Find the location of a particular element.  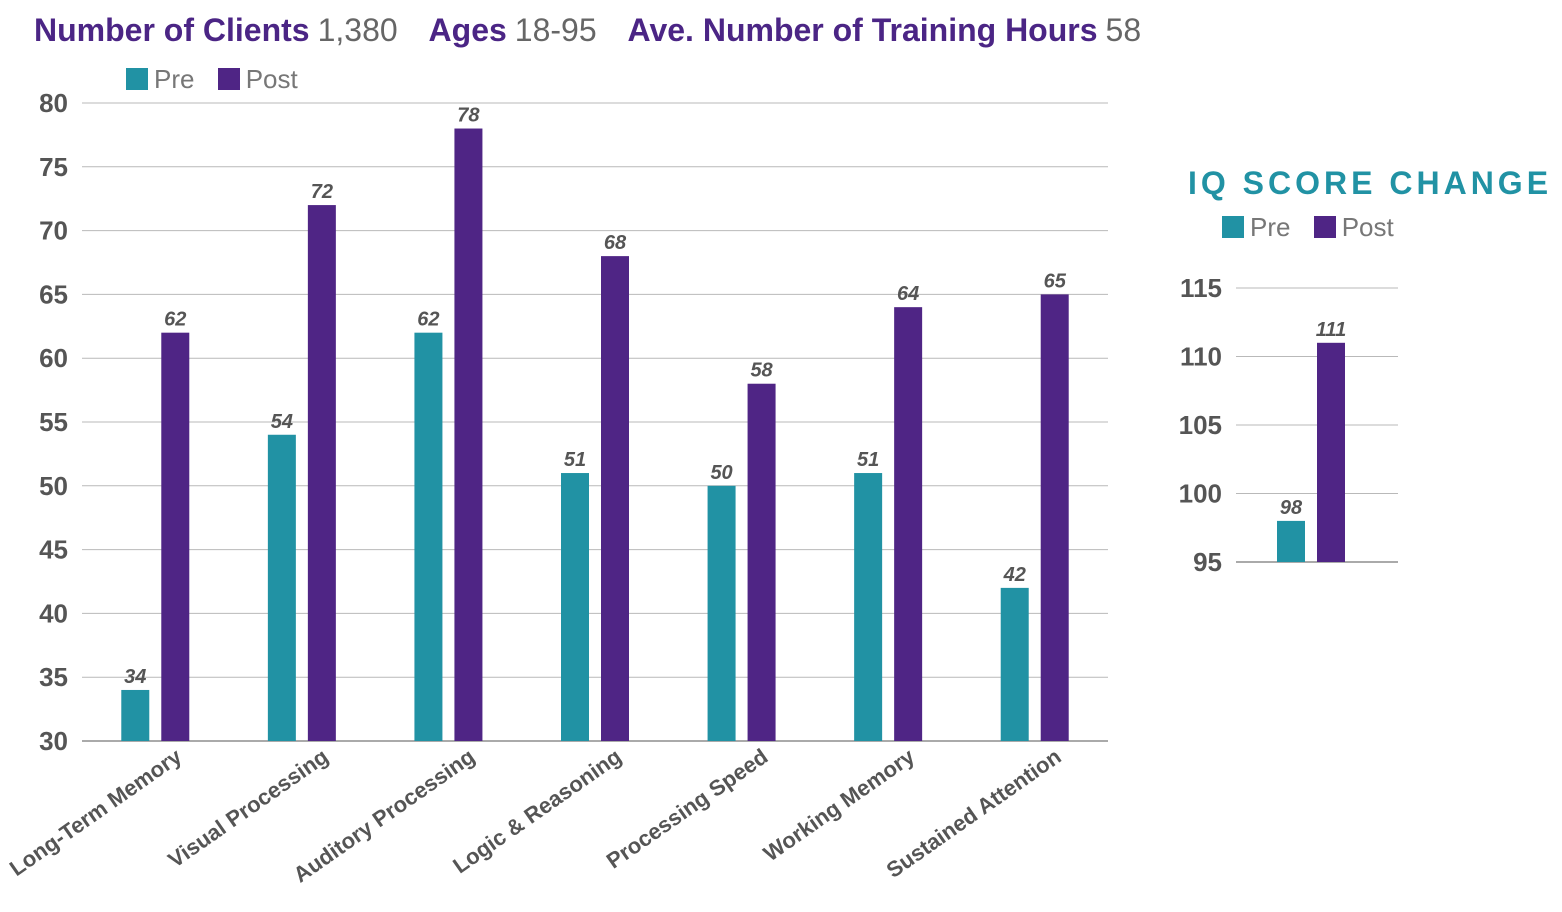

legend-item-pre: Pre is located at coordinates (160, 79).